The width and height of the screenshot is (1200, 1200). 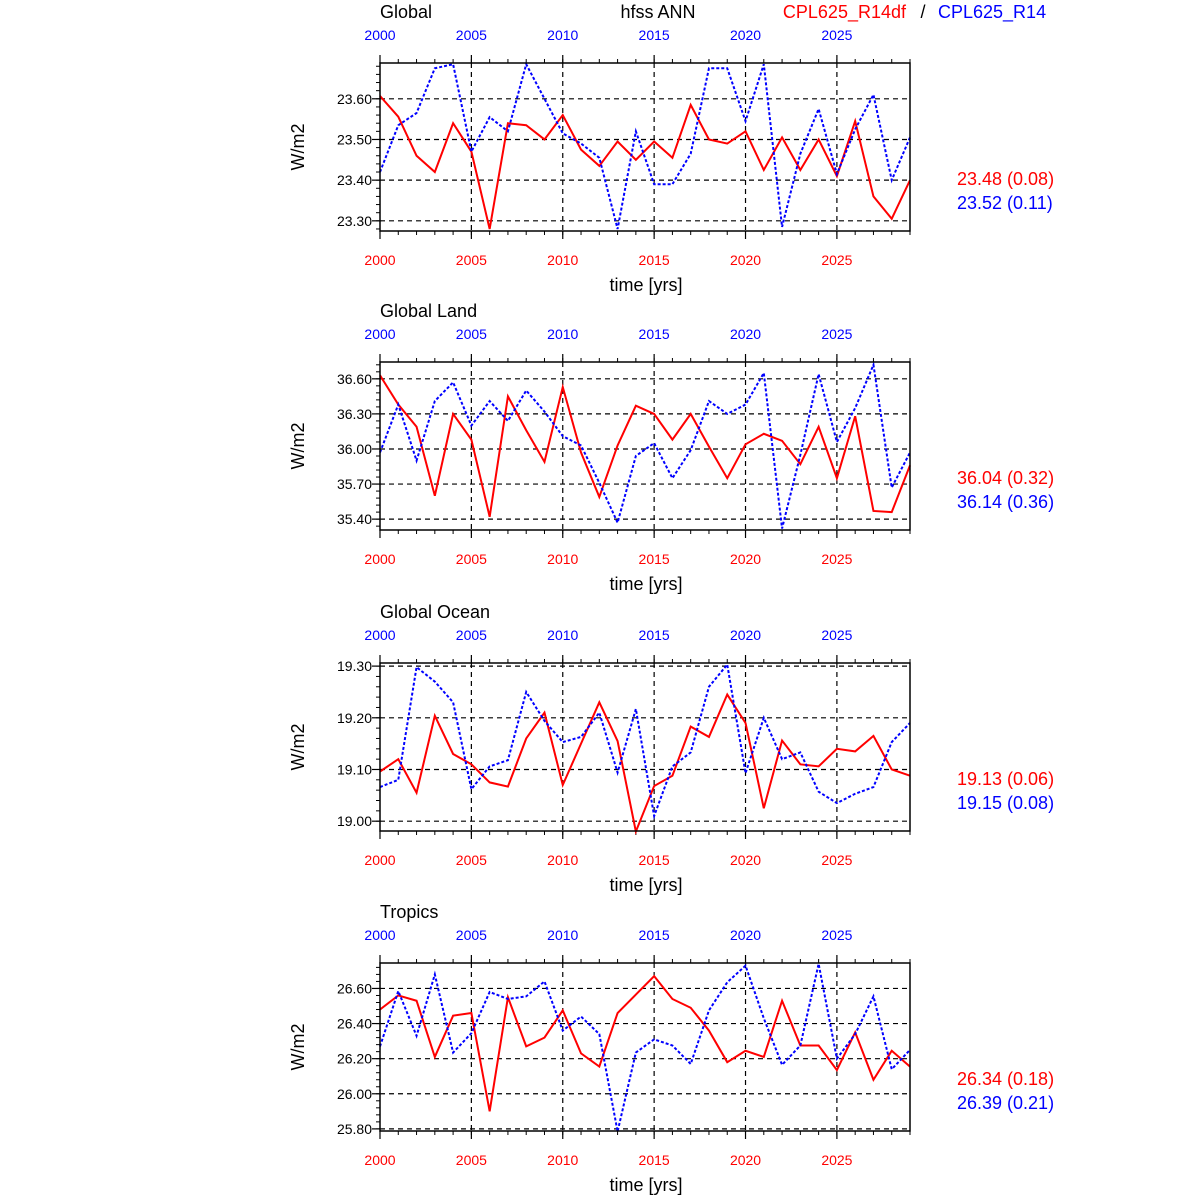 I want to click on y-tick-label: 26.60, so click(x=354, y=988).